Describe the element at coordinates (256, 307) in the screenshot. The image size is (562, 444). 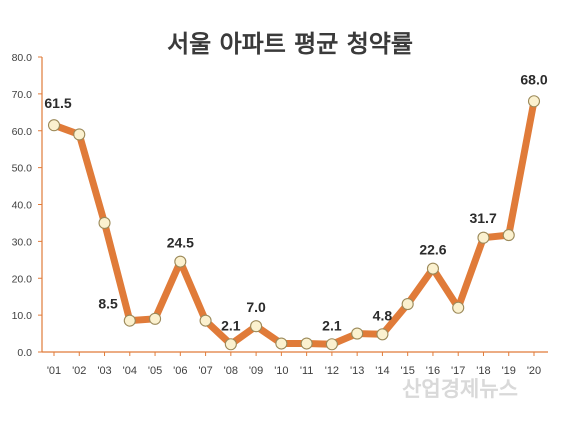
I see `data-label: 7.0` at that location.